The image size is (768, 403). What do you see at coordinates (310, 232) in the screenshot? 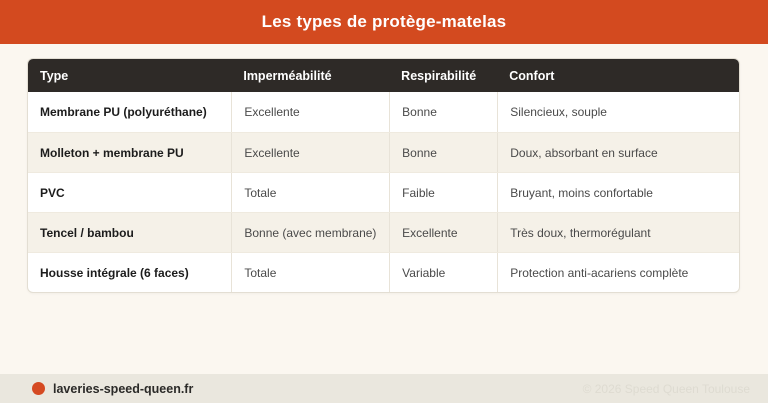
I see `cell-impermeabilite: Bonne (avec membrane)` at bounding box center [310, 232].